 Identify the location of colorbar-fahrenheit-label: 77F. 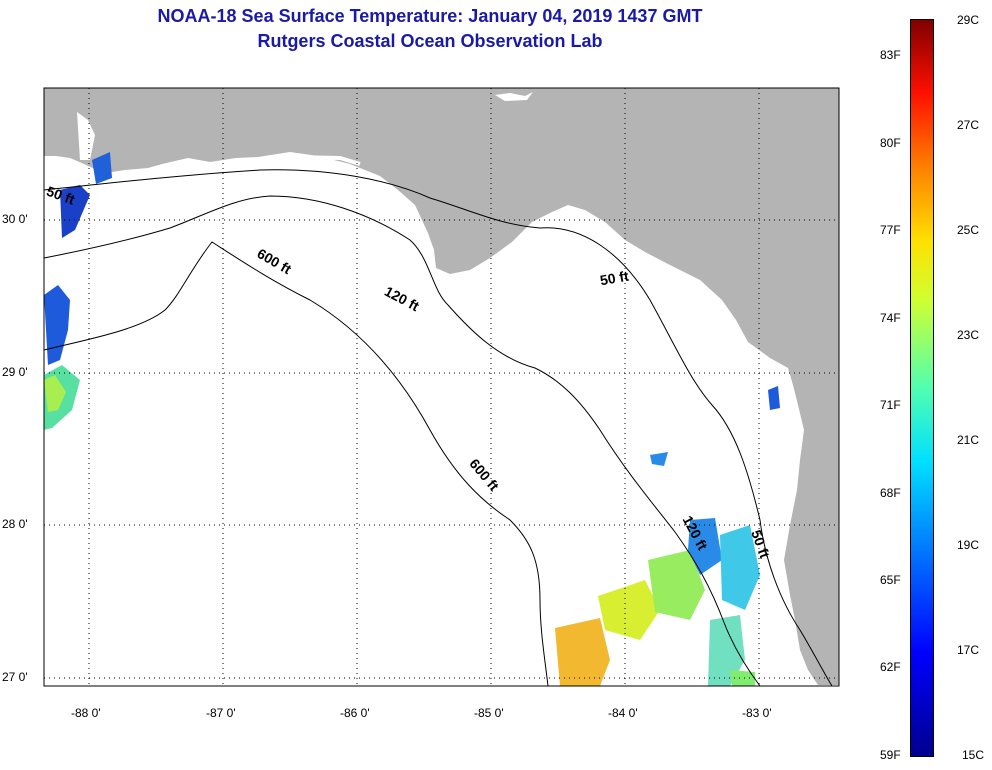
(890, 230).